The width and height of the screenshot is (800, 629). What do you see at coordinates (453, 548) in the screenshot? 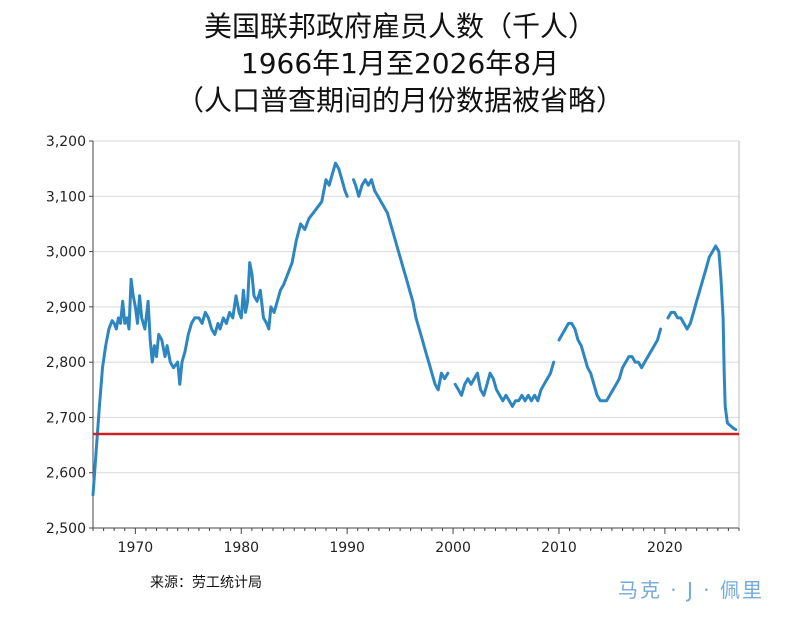
I see `x-tick-label: 2000` at bounding box center [453, 548].